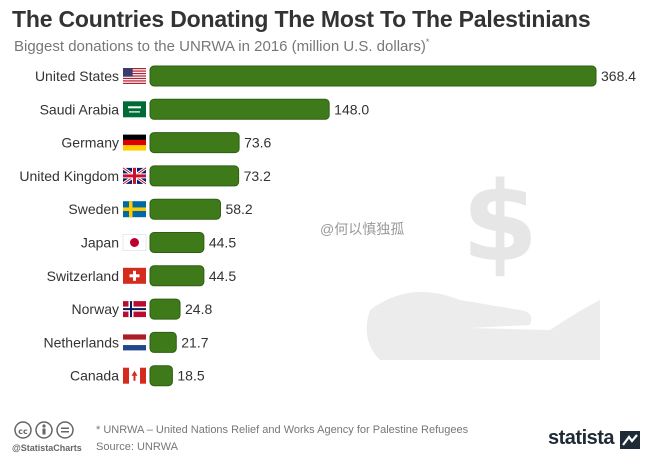  Describe the element at coordinates (134, 342) in the screenshot. I see `netherlands-flag` at that location.